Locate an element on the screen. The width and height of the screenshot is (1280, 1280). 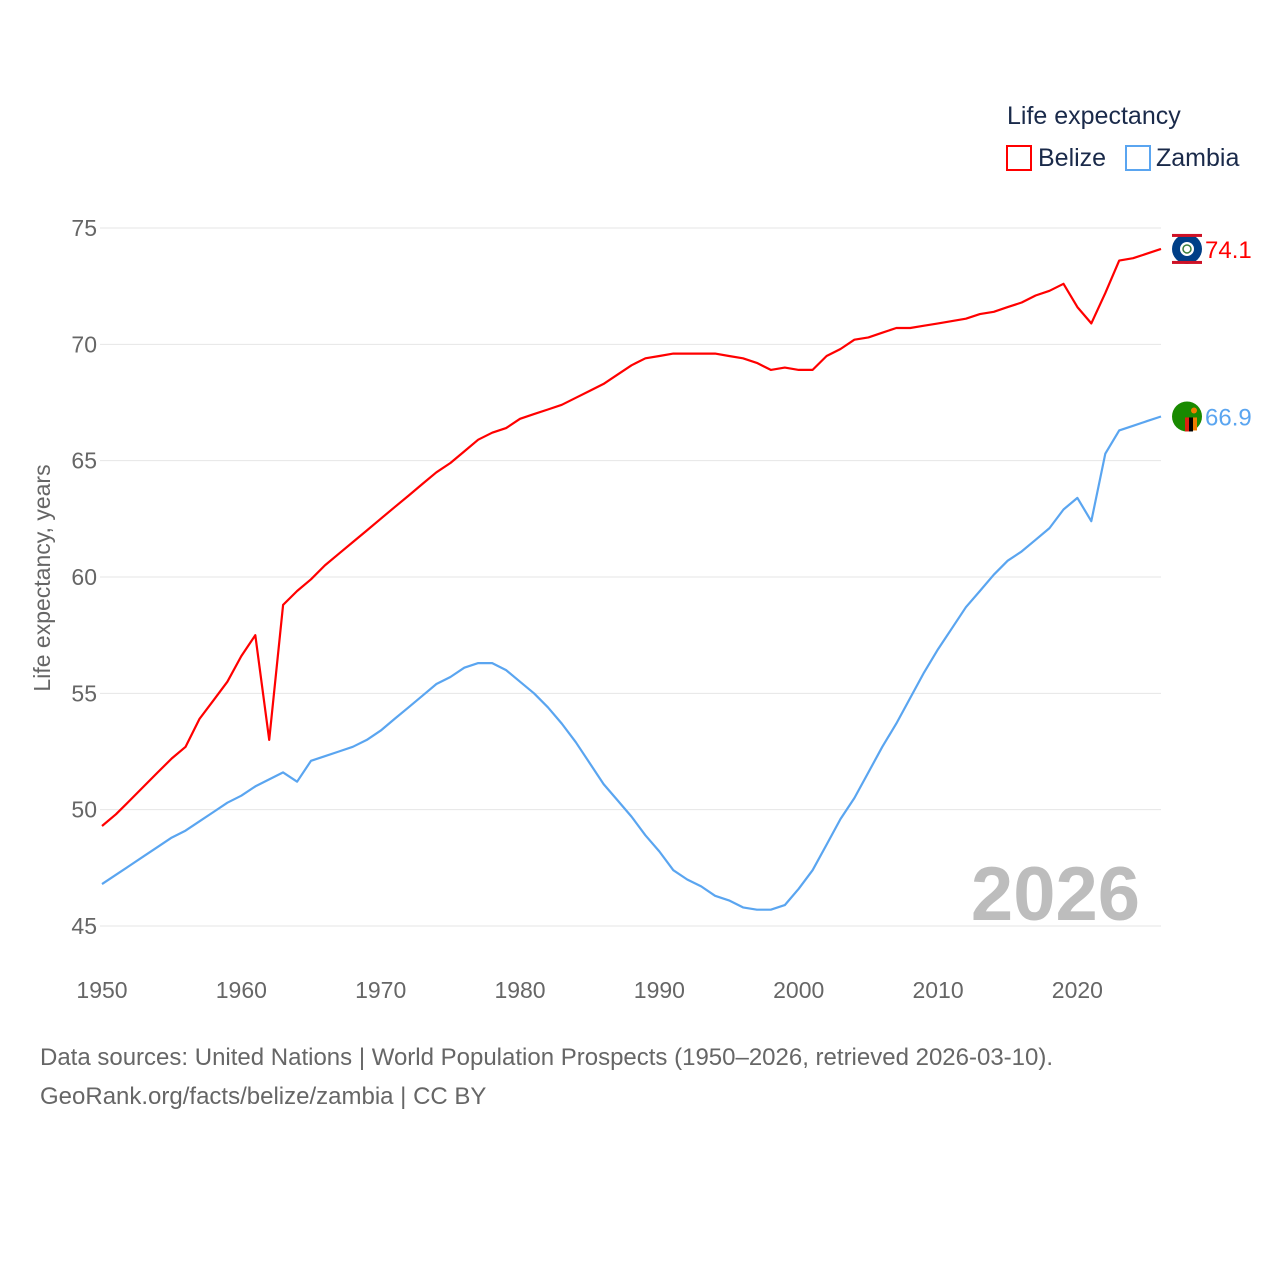
flag-icon-zambia is located at coordinates (1187, 416).